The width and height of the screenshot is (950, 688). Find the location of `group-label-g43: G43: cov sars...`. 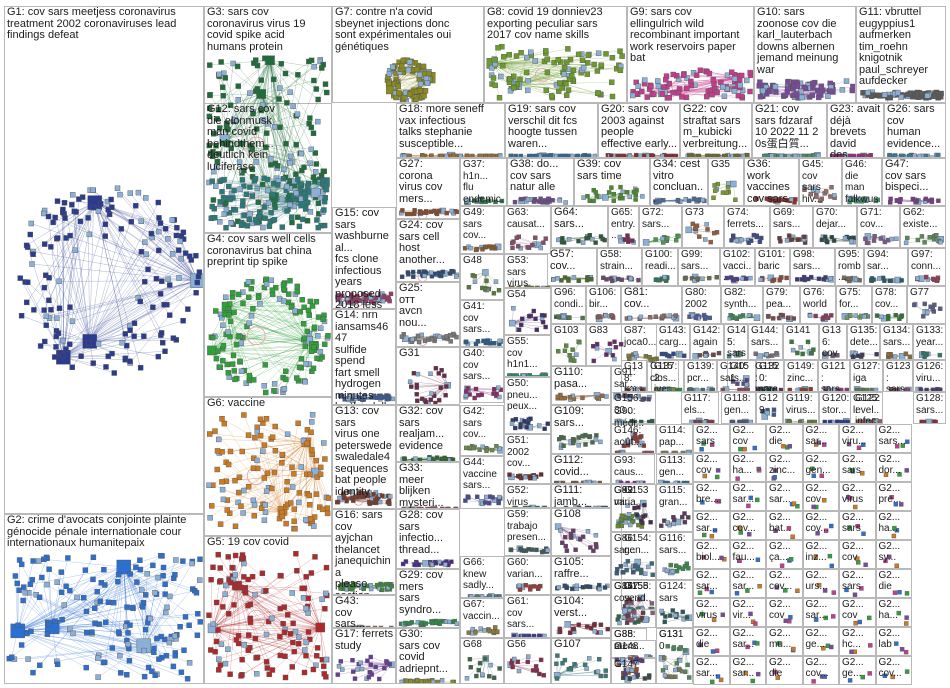

group-label-g43: G43: cov sars... is located at coordinates (350, 611).